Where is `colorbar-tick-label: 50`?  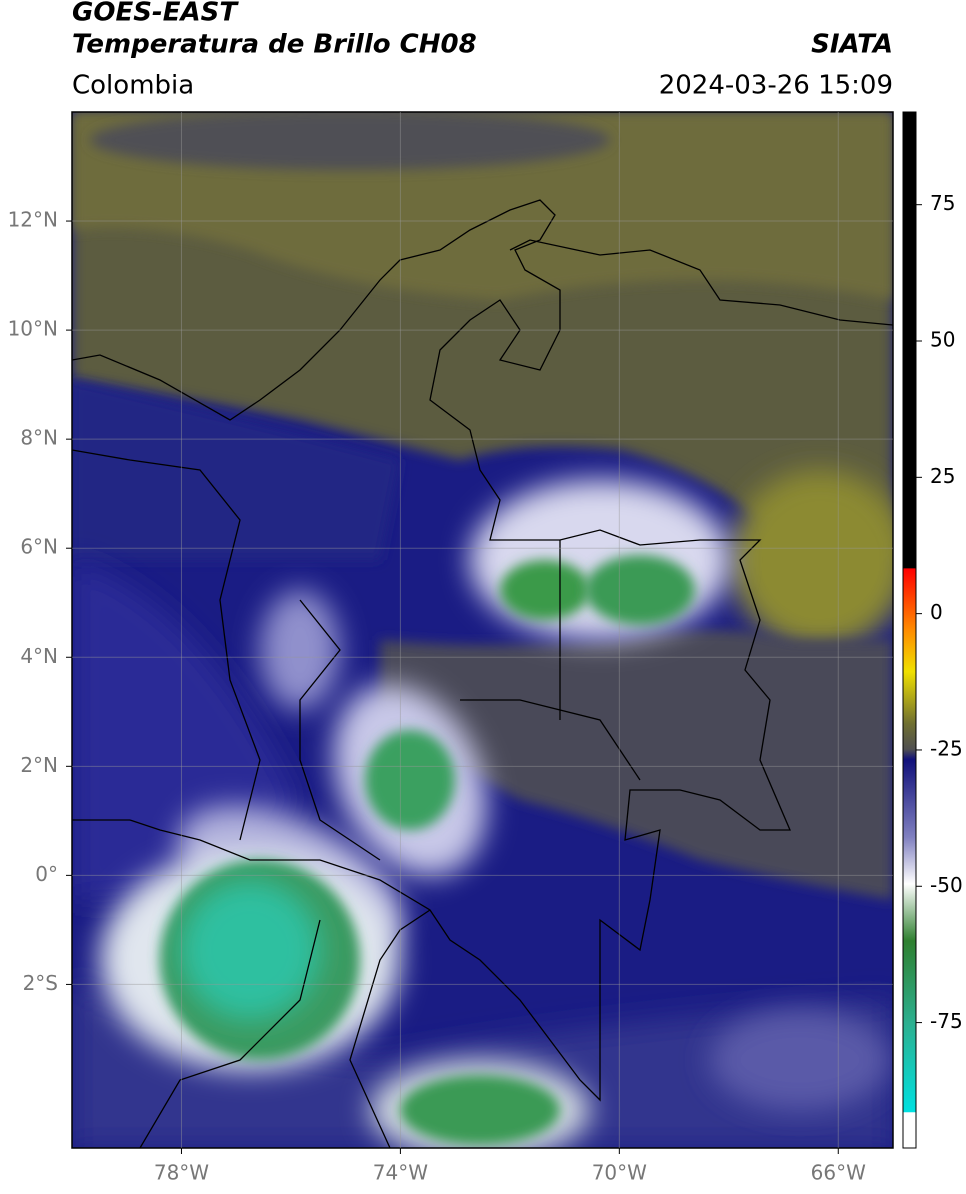
colorbar-tick-label: 50 is located at coordinates (942, 340).